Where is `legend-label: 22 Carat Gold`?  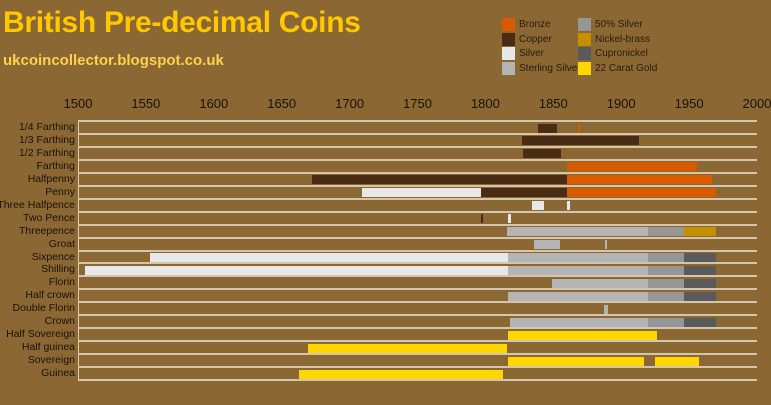 legend-label: 22 Carat Gold is located at coordinates (626, 68).